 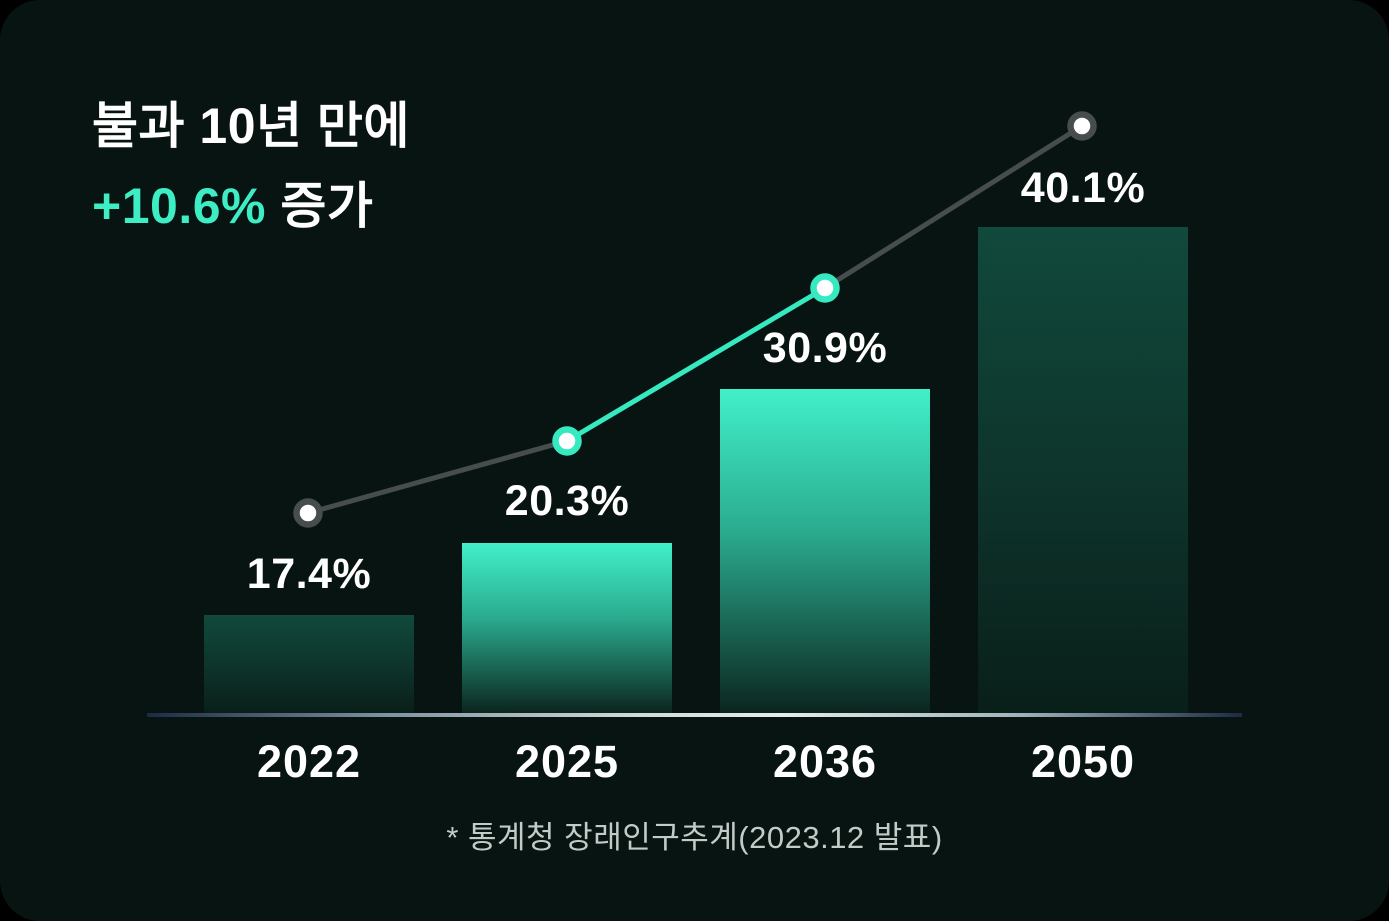 What do you see at coordinates (694, 715) in the screenshot?
I see `x-axis-baseline` at bounding box center [694, 715].